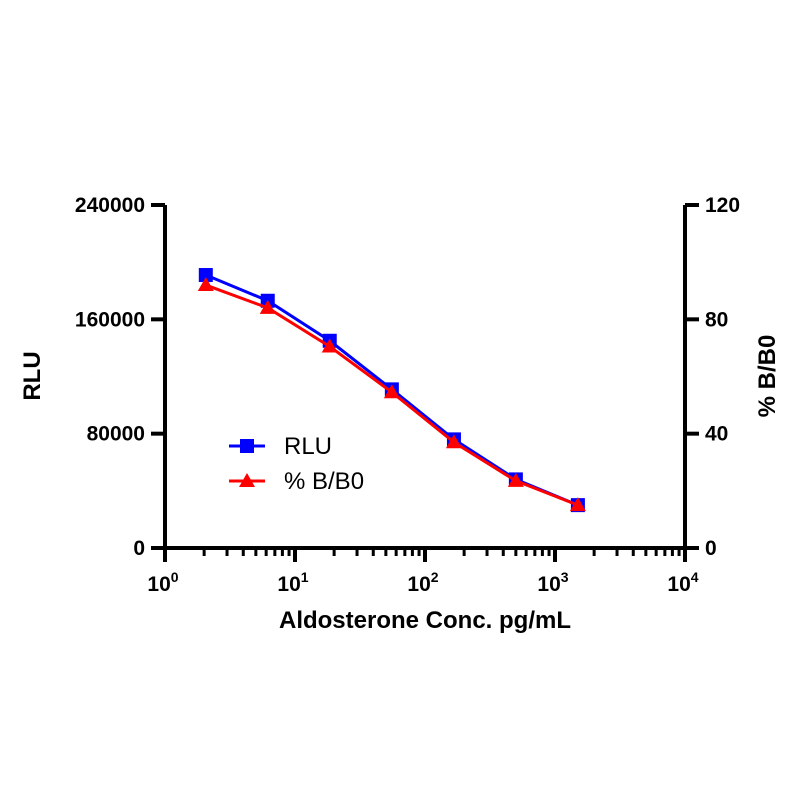 This screenshot has height=800, width=800. I want to click on y2-tick-label: 120, so click(722, 205).